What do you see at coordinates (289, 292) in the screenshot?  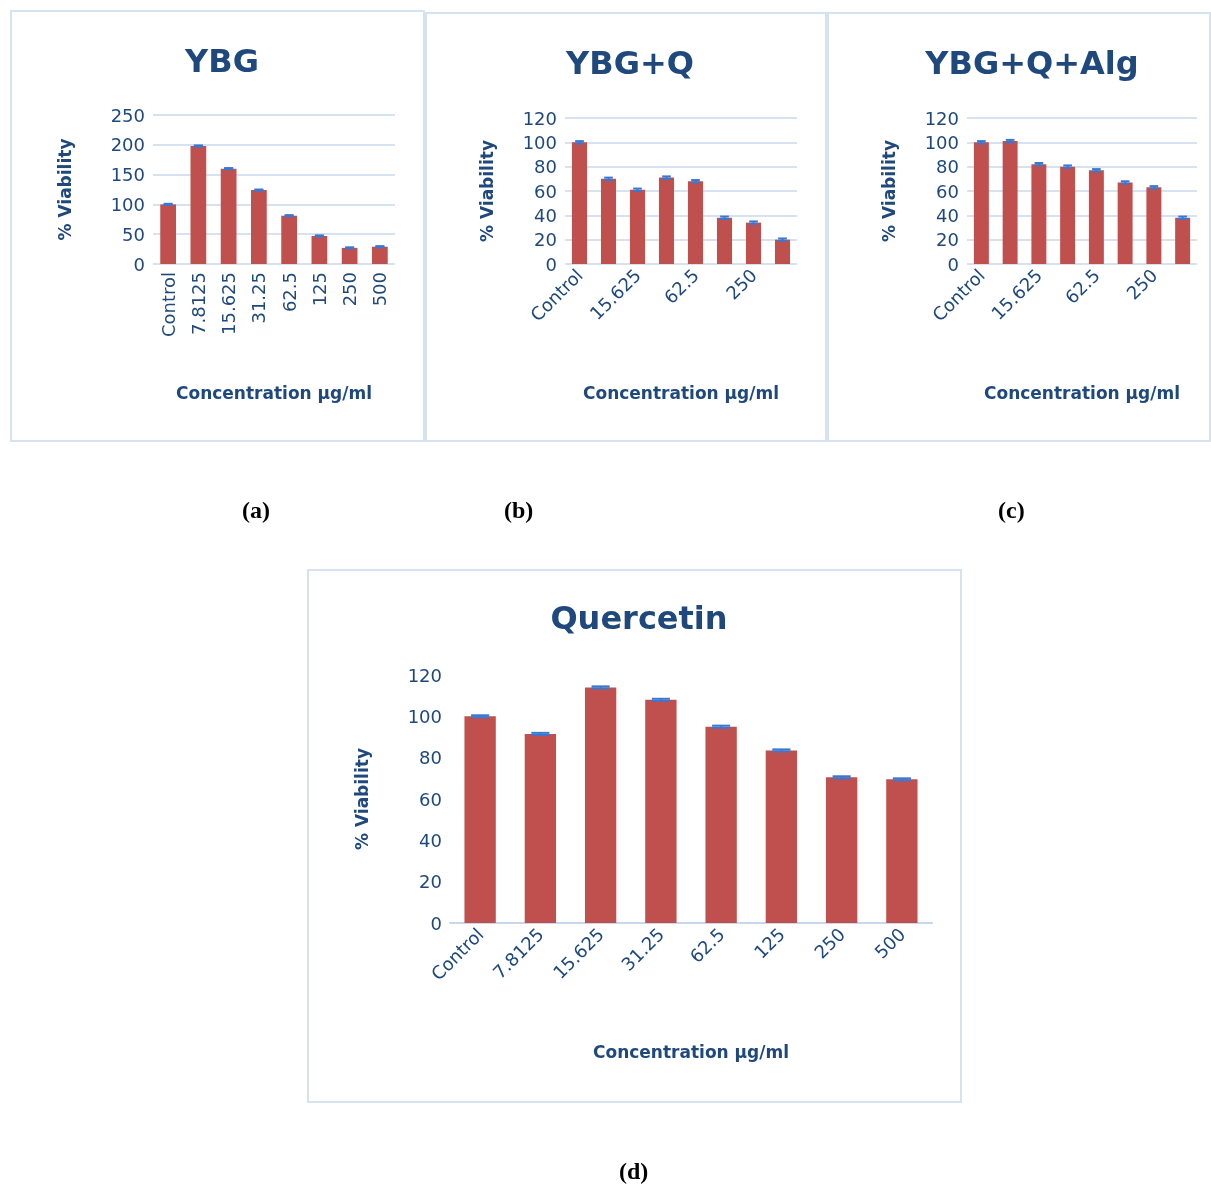 I see `x-tick-label: 62.5` at bounding box center [289, 292].